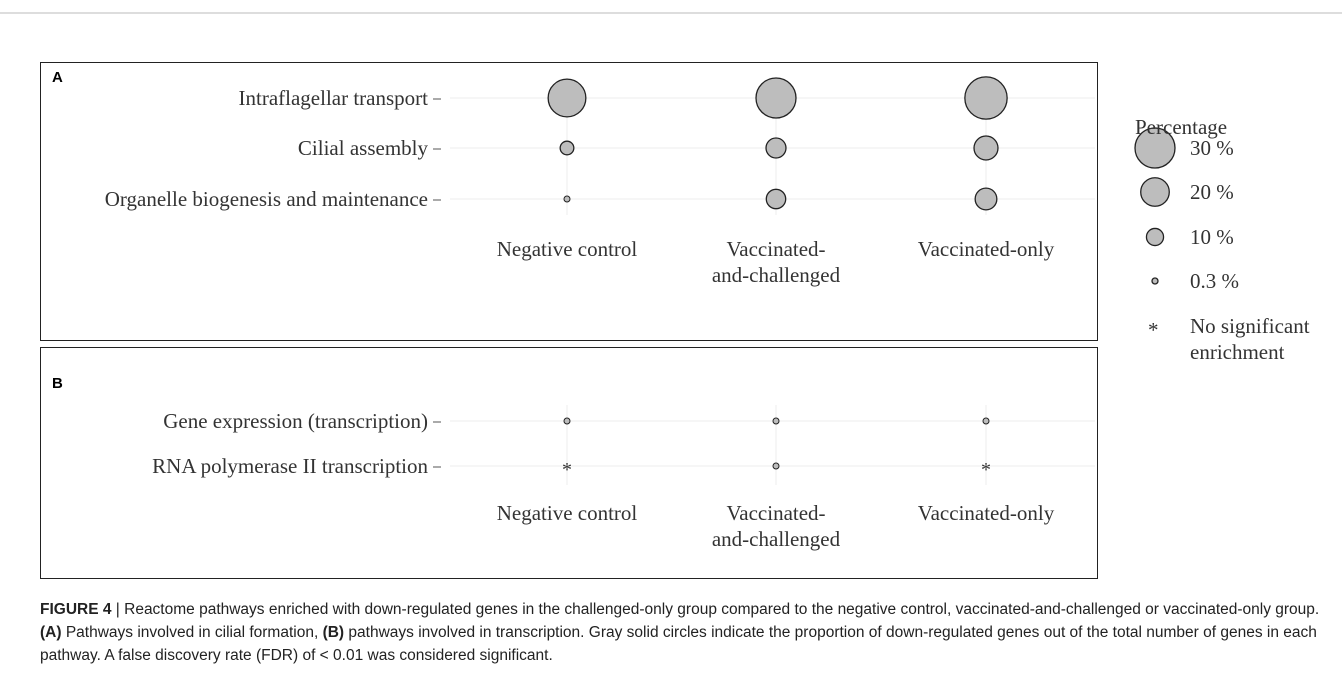  What do you see at coordinates (333, 632) in the screenshot?
I see `caption-ref: (B)` at bounding box center [333, 632].